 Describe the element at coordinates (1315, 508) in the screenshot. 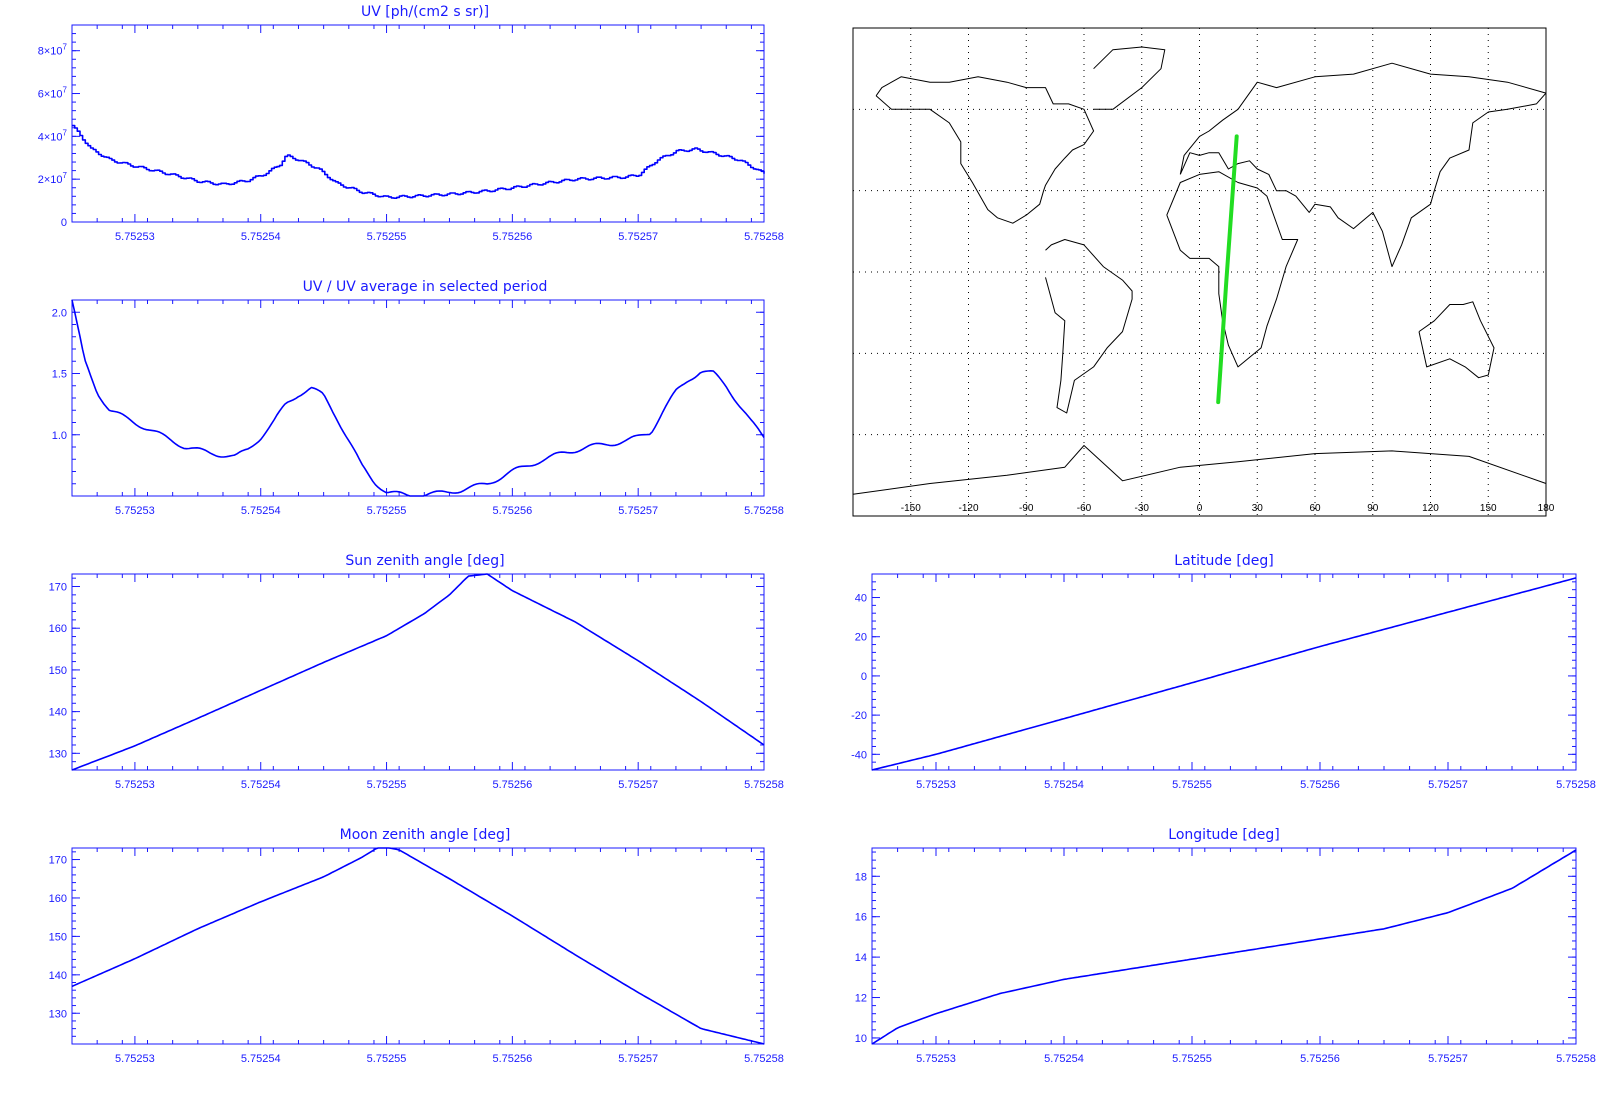

I see `longitude-tick-label: 60` at that location.